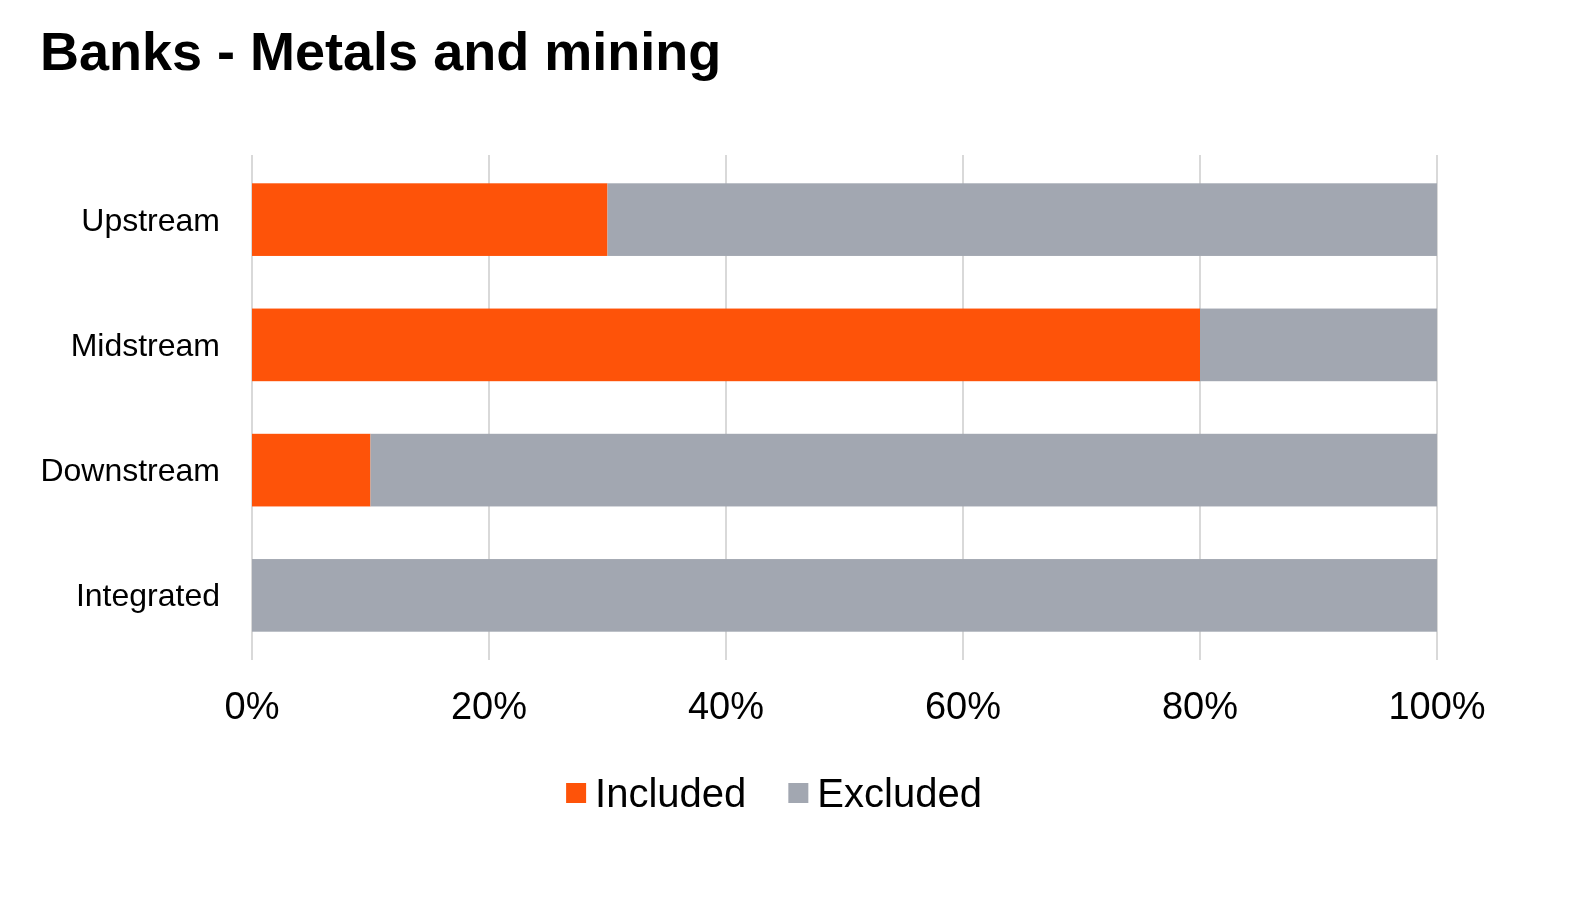 The width and height of the screenshot is (1572, 901). I want to click on x-tick-label: 80%, so click(1200, 706).